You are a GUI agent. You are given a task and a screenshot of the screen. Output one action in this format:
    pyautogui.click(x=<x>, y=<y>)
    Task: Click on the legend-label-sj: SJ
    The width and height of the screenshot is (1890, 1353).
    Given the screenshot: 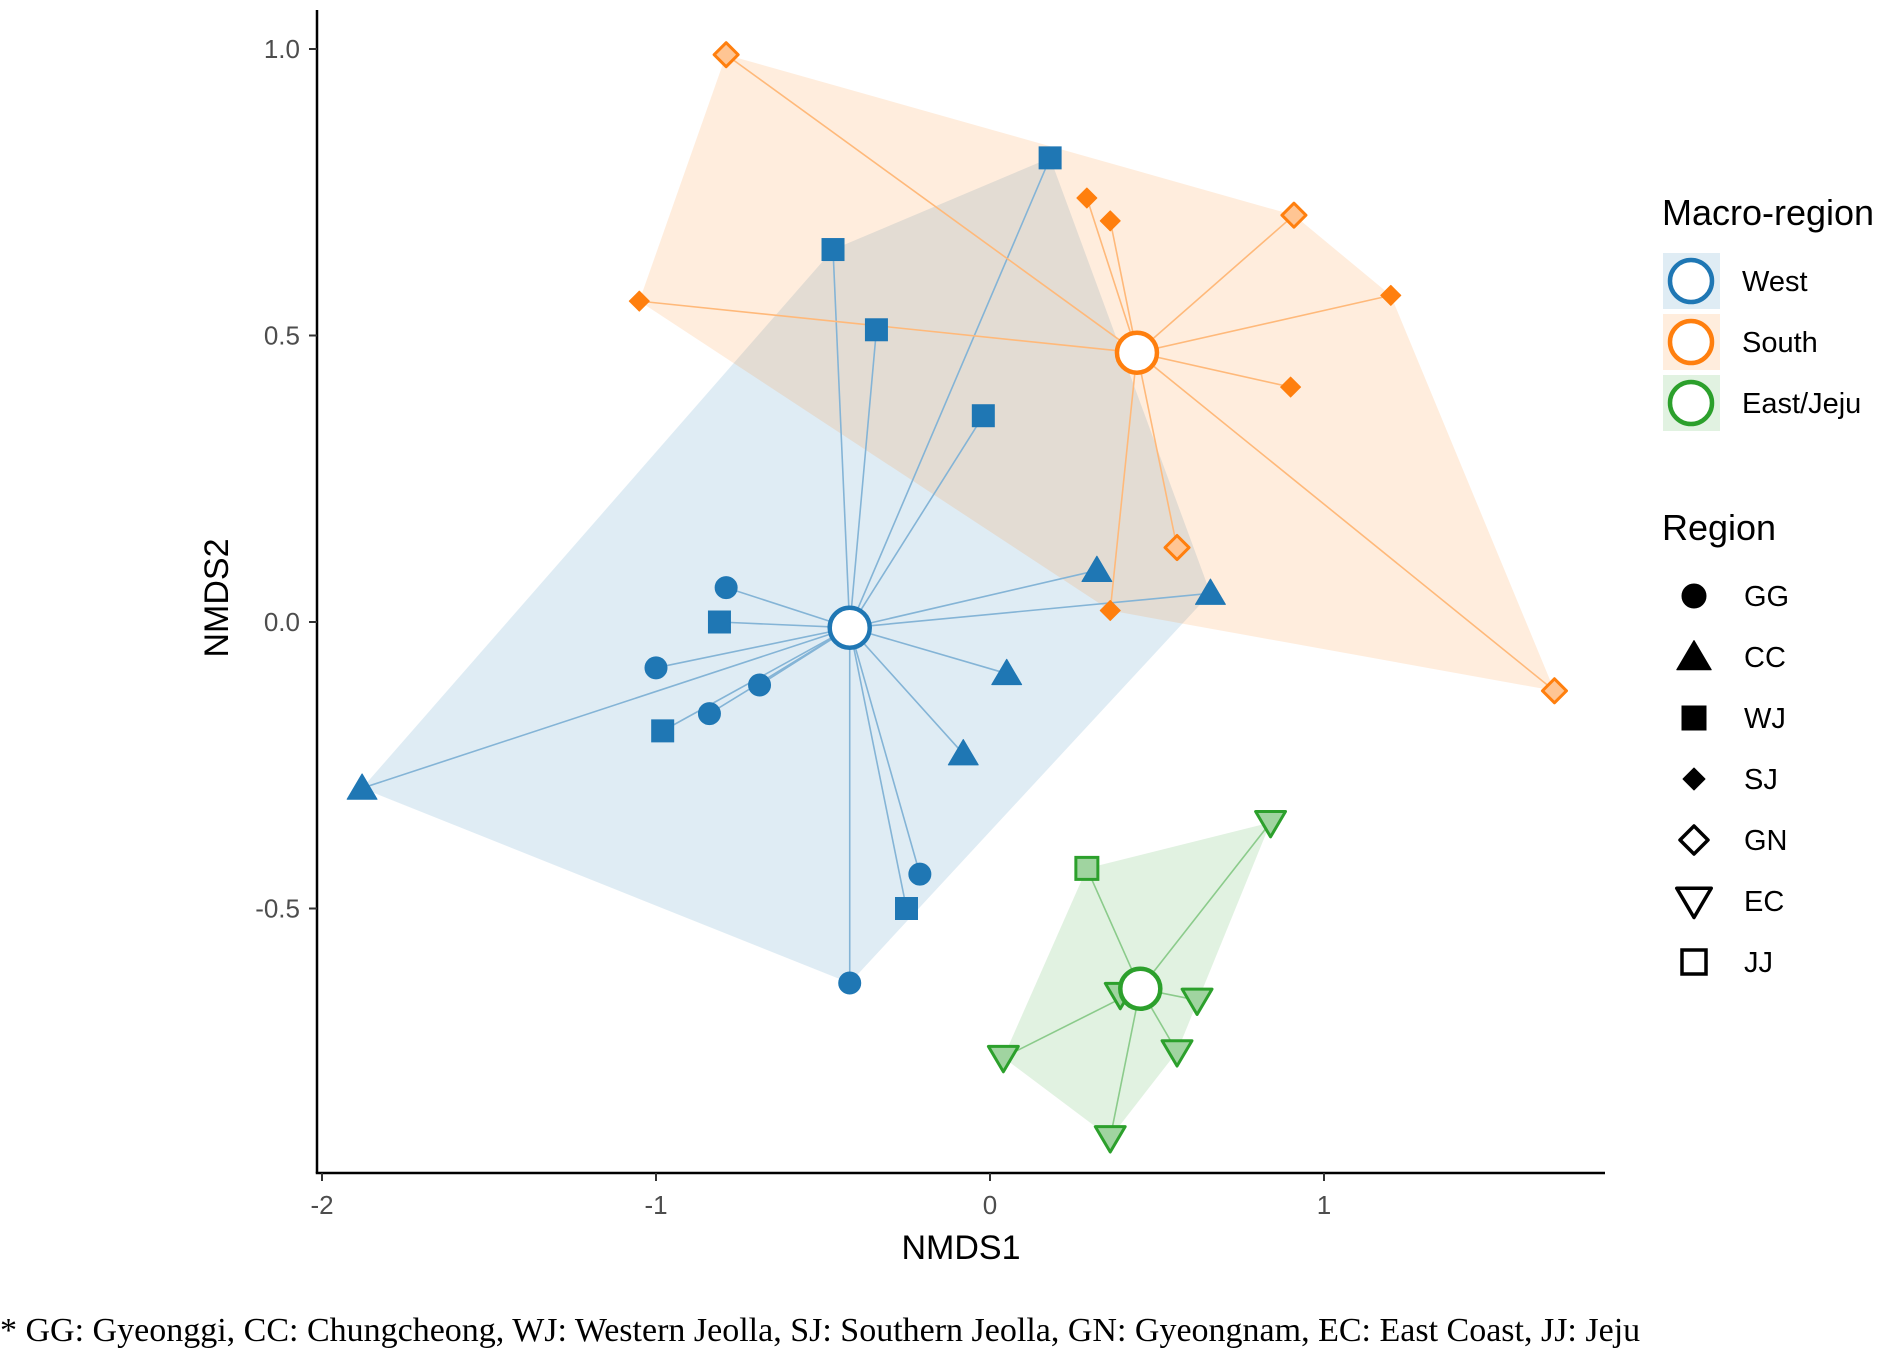 What is the action you would take?
    pyautogui.click(x=1761, y=780)
    